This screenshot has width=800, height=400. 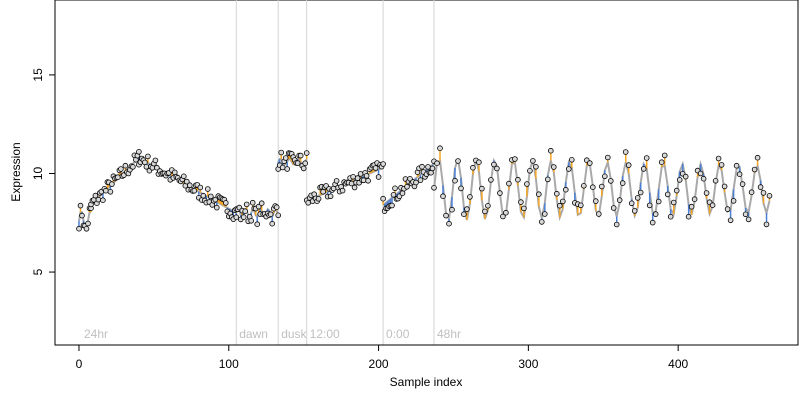 I want to click on marker-label-12:00: 12:00, so click(x=325, y=334).